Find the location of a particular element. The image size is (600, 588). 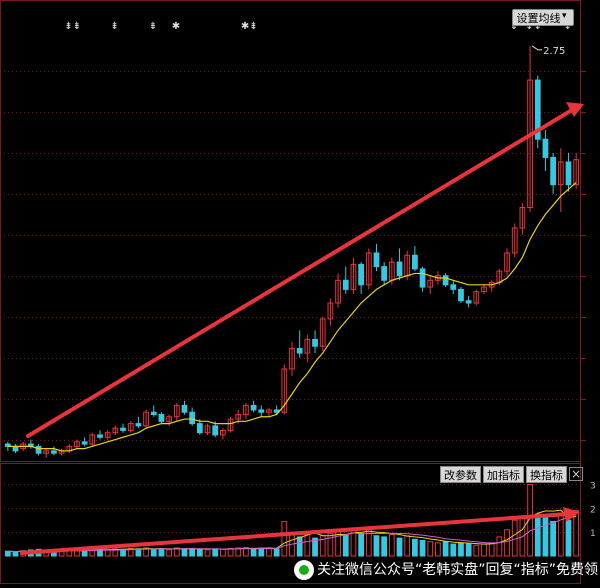

volume-ma5-line is located at coordinates (292, 530).